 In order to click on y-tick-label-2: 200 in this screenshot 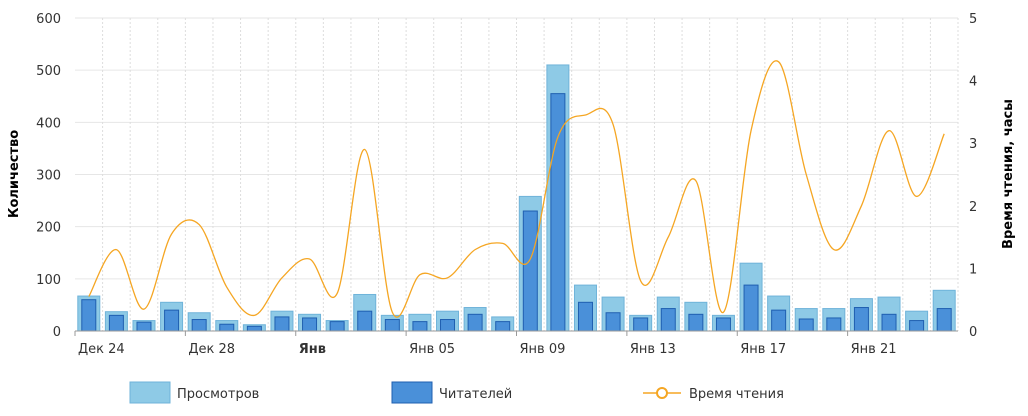, I will do `click(48, 228)`.